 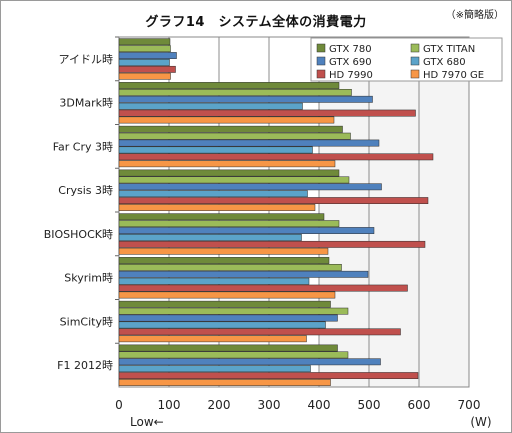 I want to click on legend-label: GTX 680, so click(x=444, y=62).